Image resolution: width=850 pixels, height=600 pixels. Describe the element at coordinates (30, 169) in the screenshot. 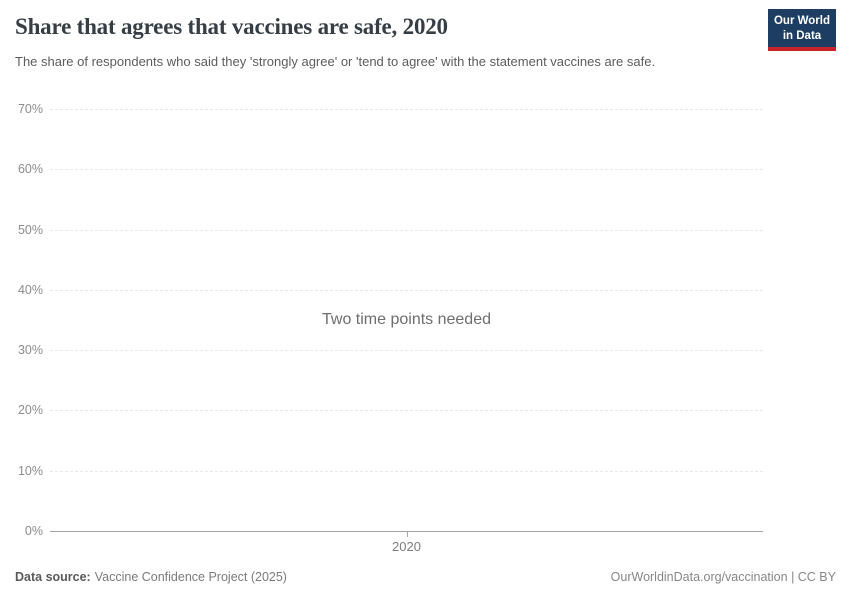

I see `y-tick-label: 60%` at that location.